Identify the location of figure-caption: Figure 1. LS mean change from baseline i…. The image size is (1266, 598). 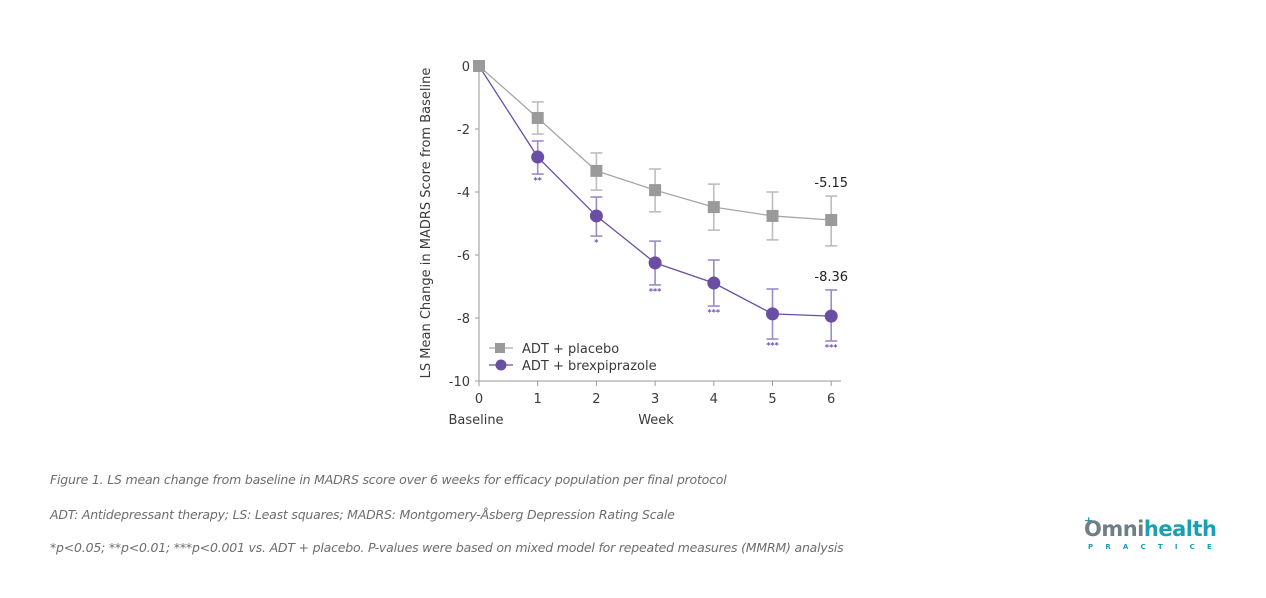
(388, 479).